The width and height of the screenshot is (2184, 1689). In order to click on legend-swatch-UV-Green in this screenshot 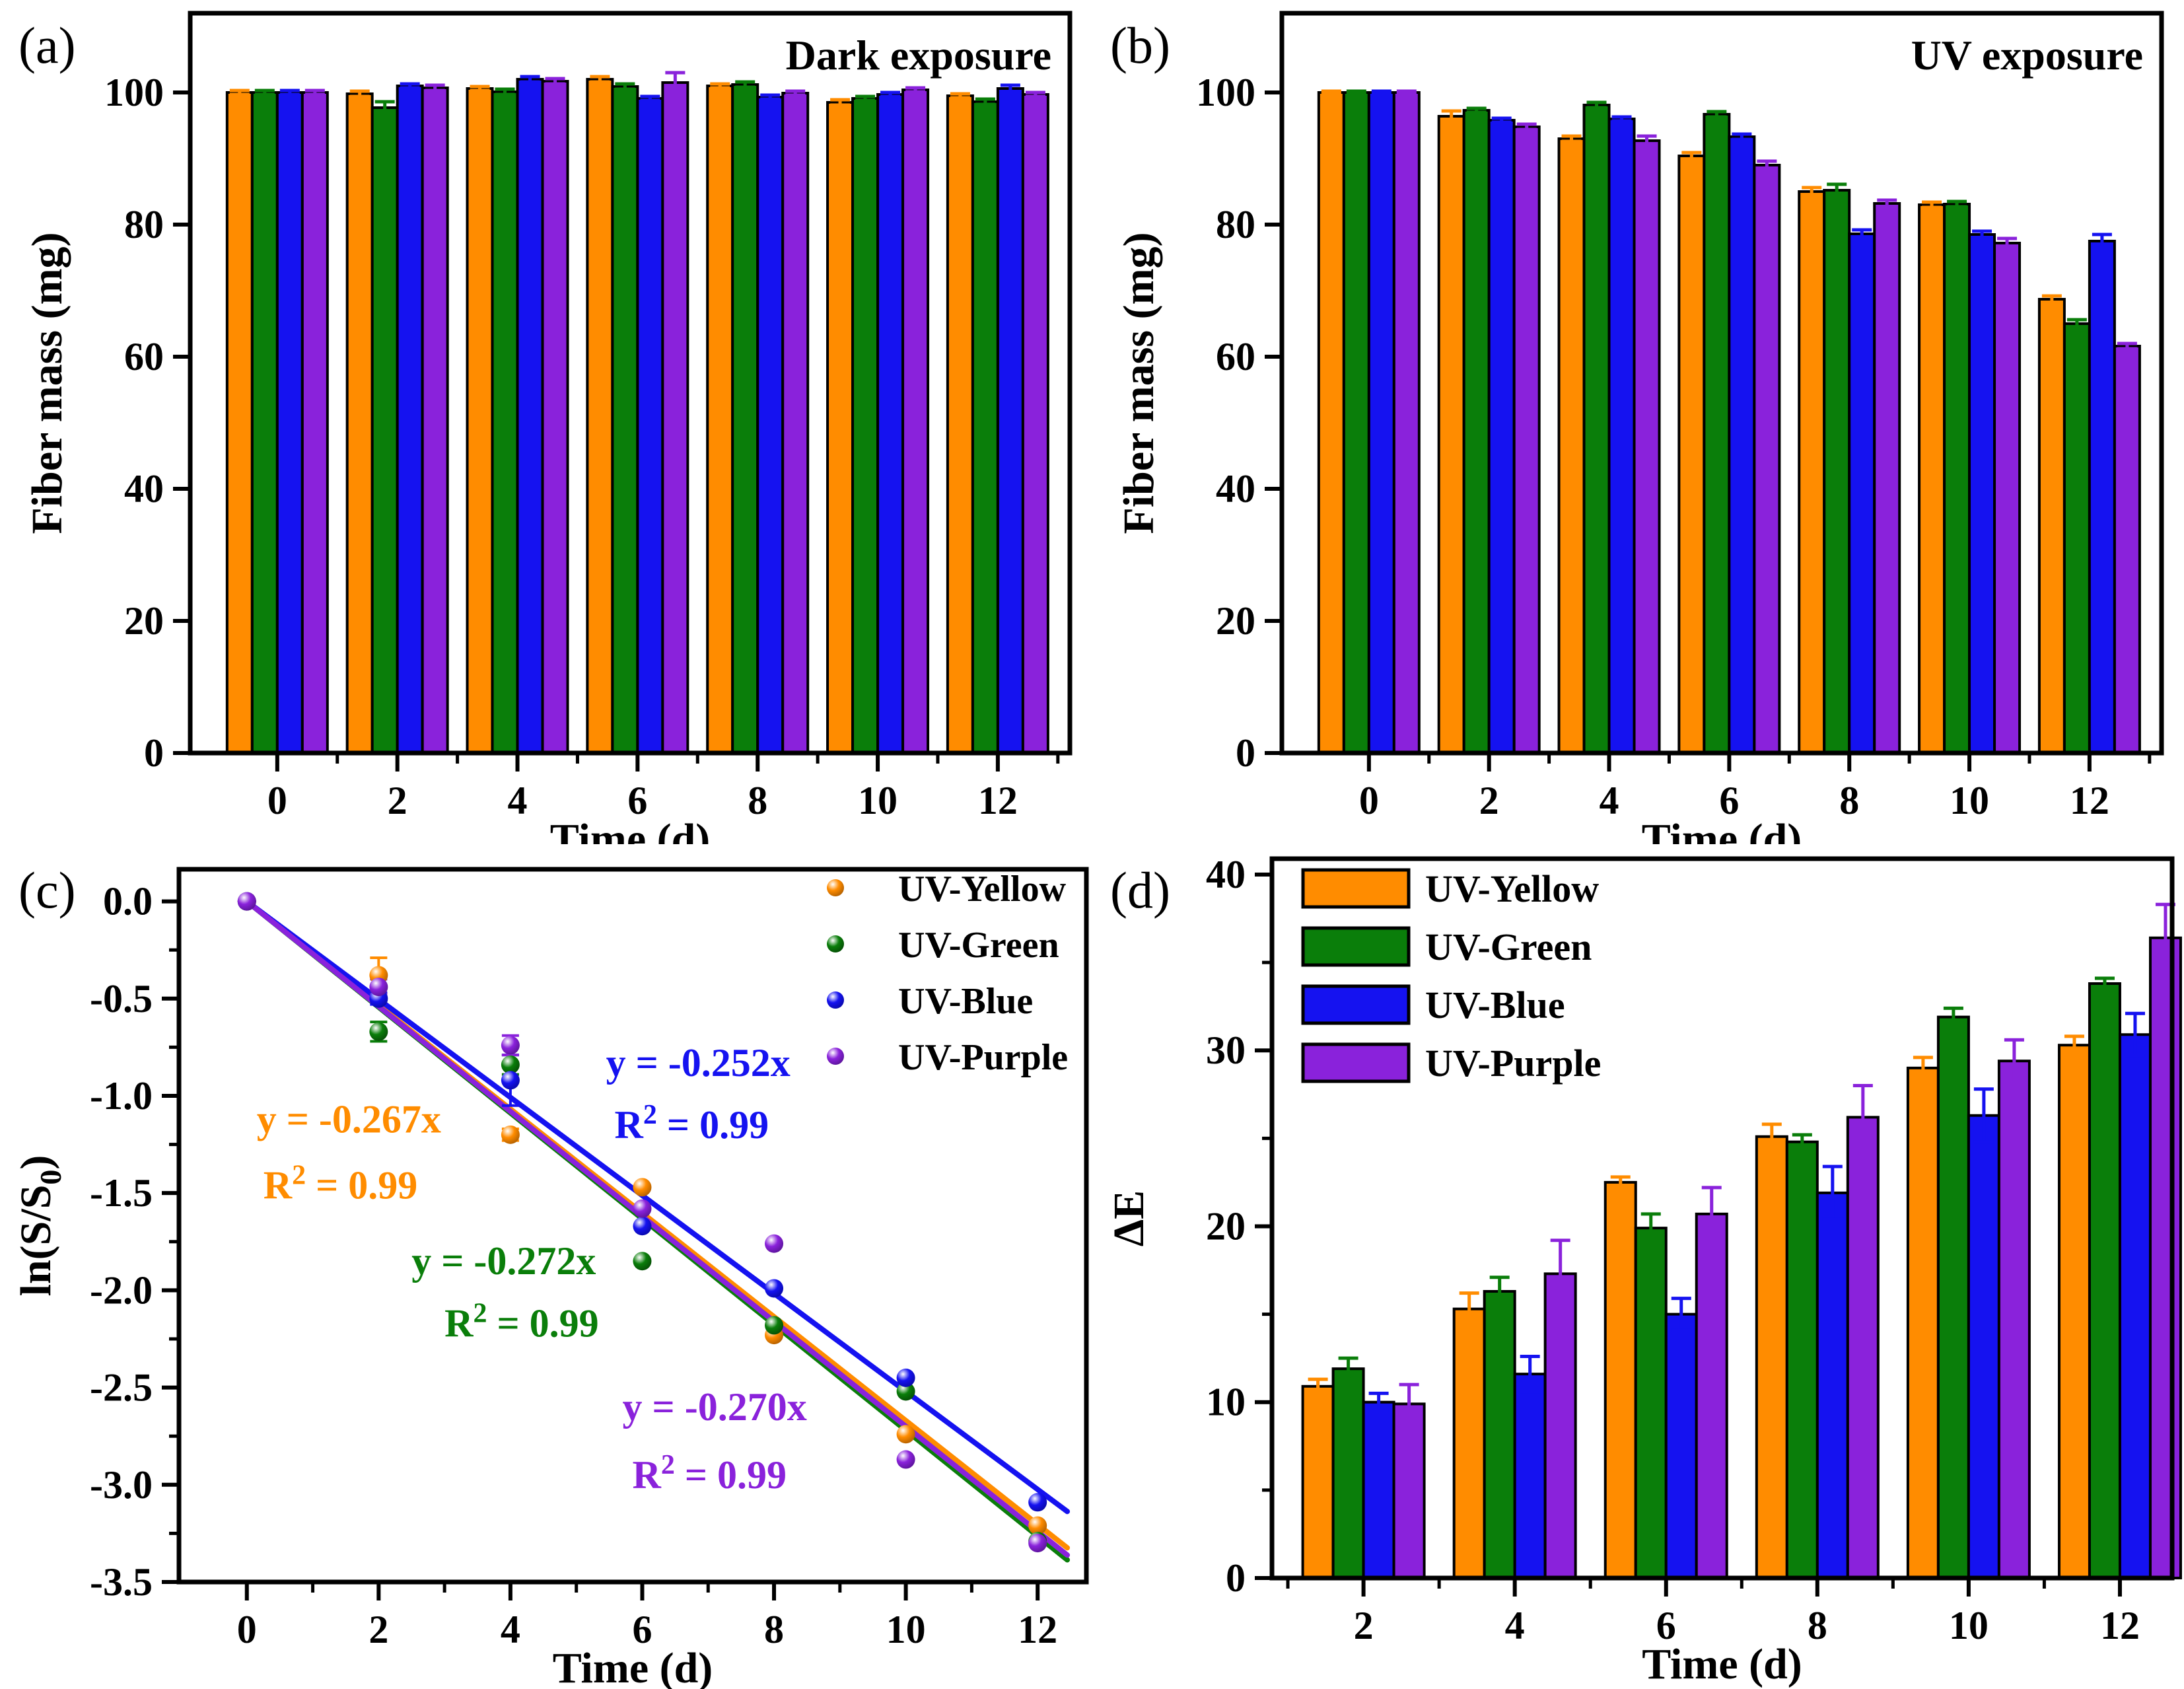, I will do `click(1356, 946)`.